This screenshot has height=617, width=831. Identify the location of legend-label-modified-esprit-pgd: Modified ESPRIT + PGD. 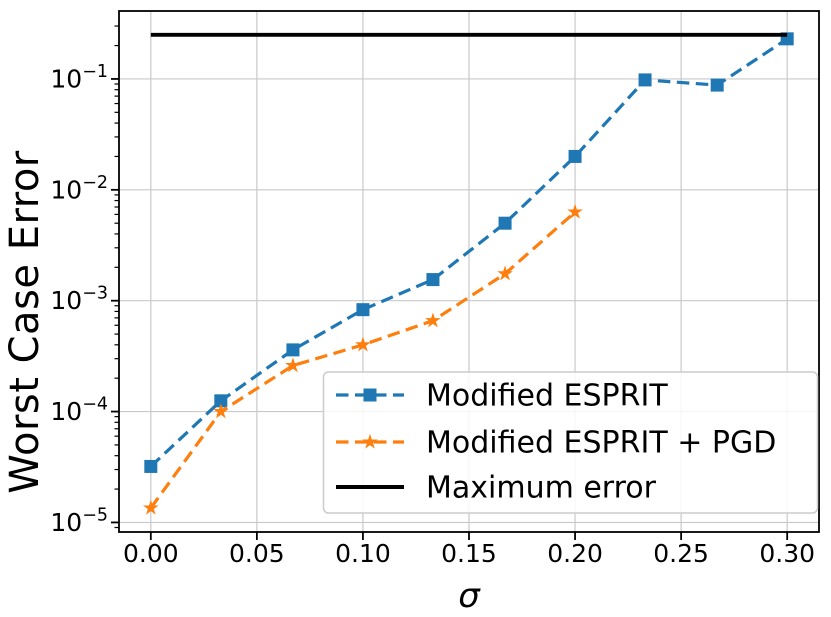
(601, 443).